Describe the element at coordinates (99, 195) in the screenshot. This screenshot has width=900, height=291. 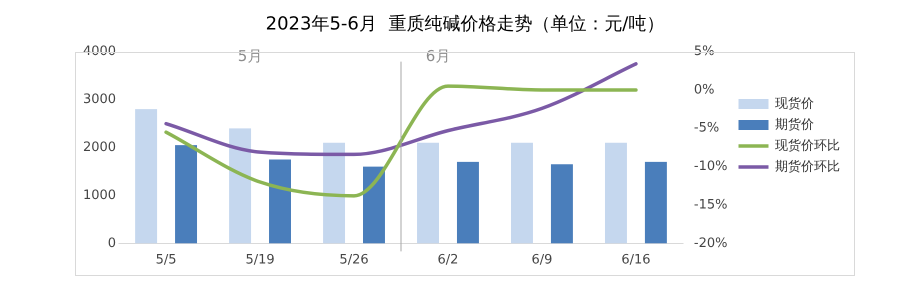
I see `y-tick-label: 1000` at that location.